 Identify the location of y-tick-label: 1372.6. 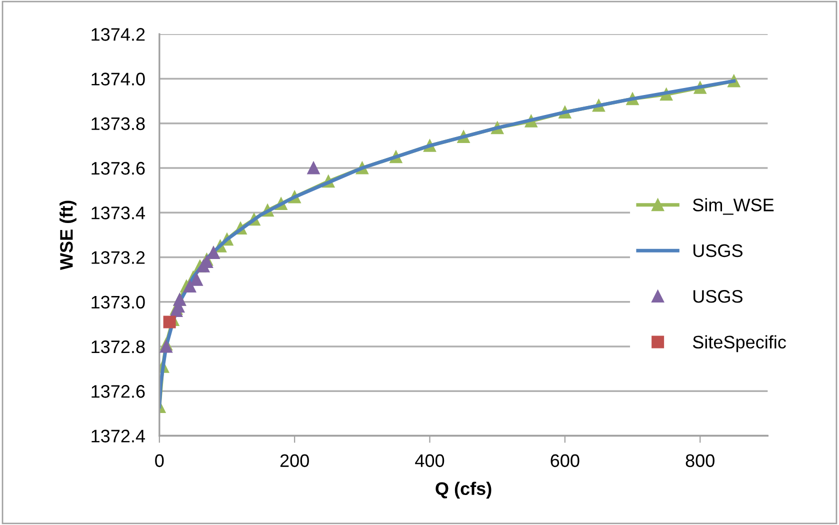
(118, 391).